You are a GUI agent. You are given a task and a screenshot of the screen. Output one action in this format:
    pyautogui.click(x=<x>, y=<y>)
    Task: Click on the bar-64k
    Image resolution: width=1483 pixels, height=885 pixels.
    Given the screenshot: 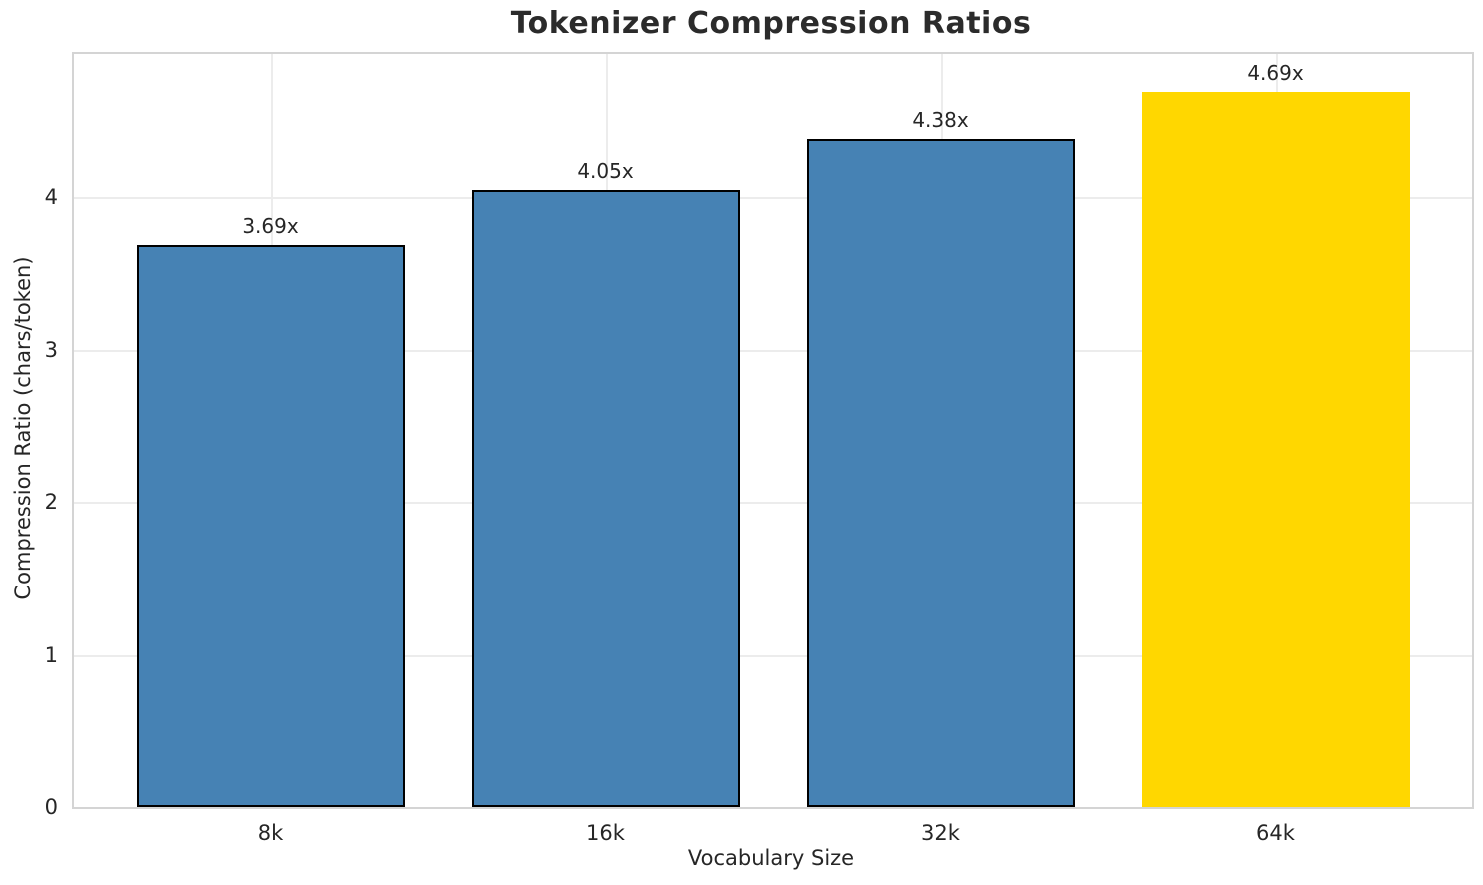 What is the action you would take?
    pyautogui.click(x=1275, y=449)
    